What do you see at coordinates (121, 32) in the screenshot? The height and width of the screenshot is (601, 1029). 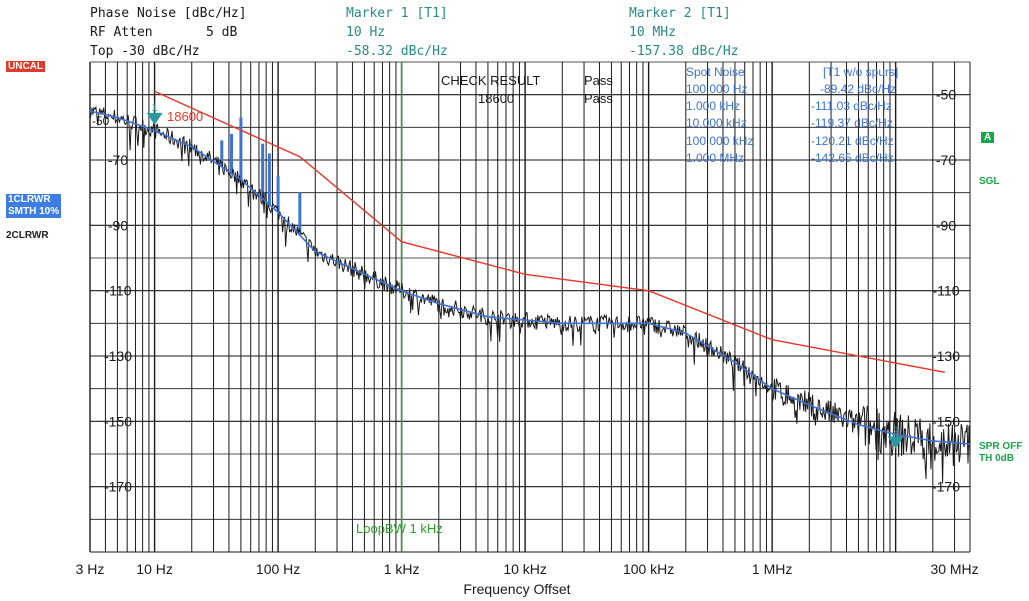 I see `rf-atten-label: RF Atten` at bounding box center [121, 32].